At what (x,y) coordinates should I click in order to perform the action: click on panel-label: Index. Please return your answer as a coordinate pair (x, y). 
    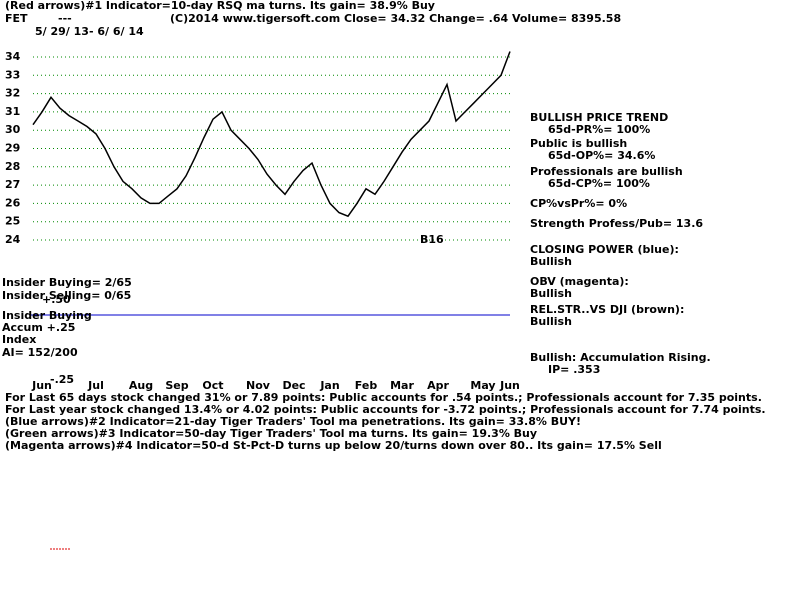
    Looking at the image, I should click on (19, 339).